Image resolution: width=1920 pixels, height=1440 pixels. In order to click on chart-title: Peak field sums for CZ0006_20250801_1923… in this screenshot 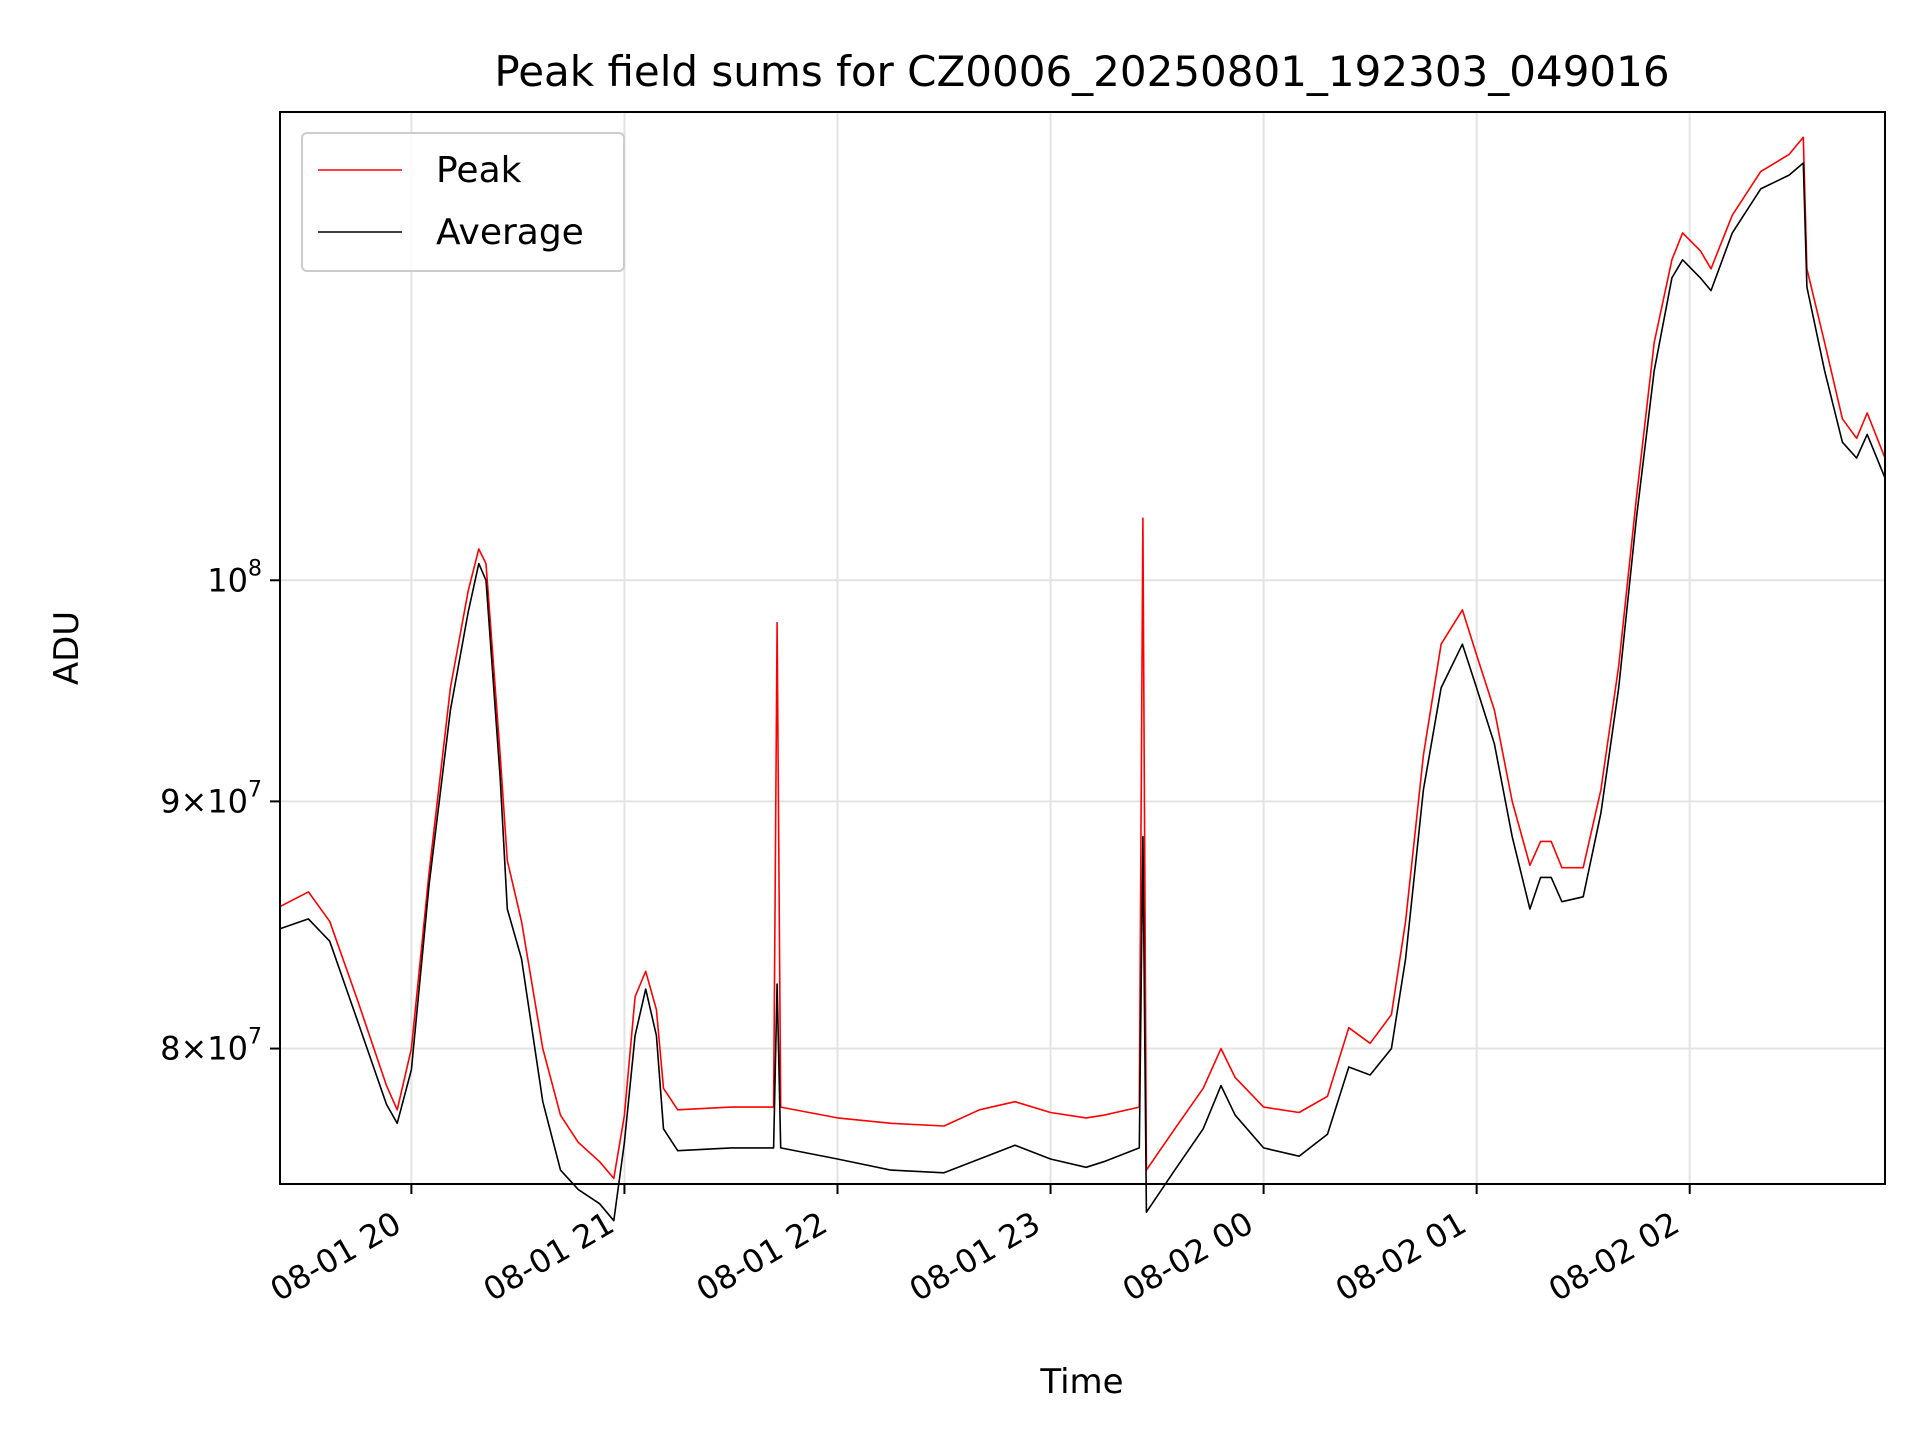, I will do `click(1081, 71)`.